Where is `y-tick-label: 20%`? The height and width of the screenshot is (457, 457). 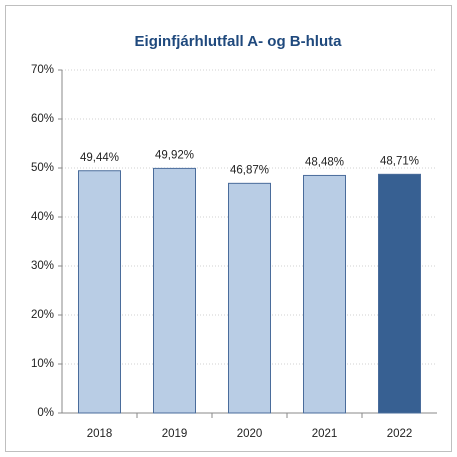
y-tick-label: 20% is located at coordinates (42, 315).